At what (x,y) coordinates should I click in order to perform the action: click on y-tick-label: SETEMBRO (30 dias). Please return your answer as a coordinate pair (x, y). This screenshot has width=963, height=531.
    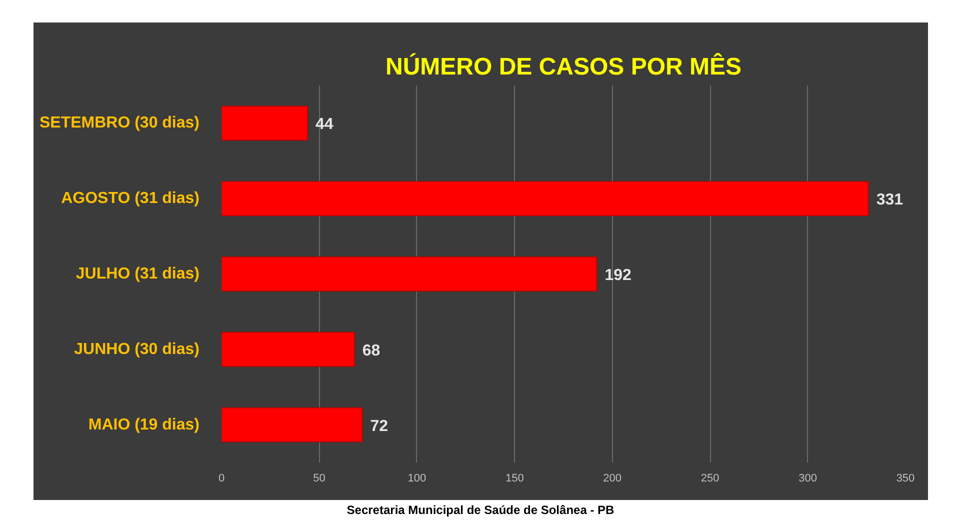
    Looking at the image, I should click on (119, 123).